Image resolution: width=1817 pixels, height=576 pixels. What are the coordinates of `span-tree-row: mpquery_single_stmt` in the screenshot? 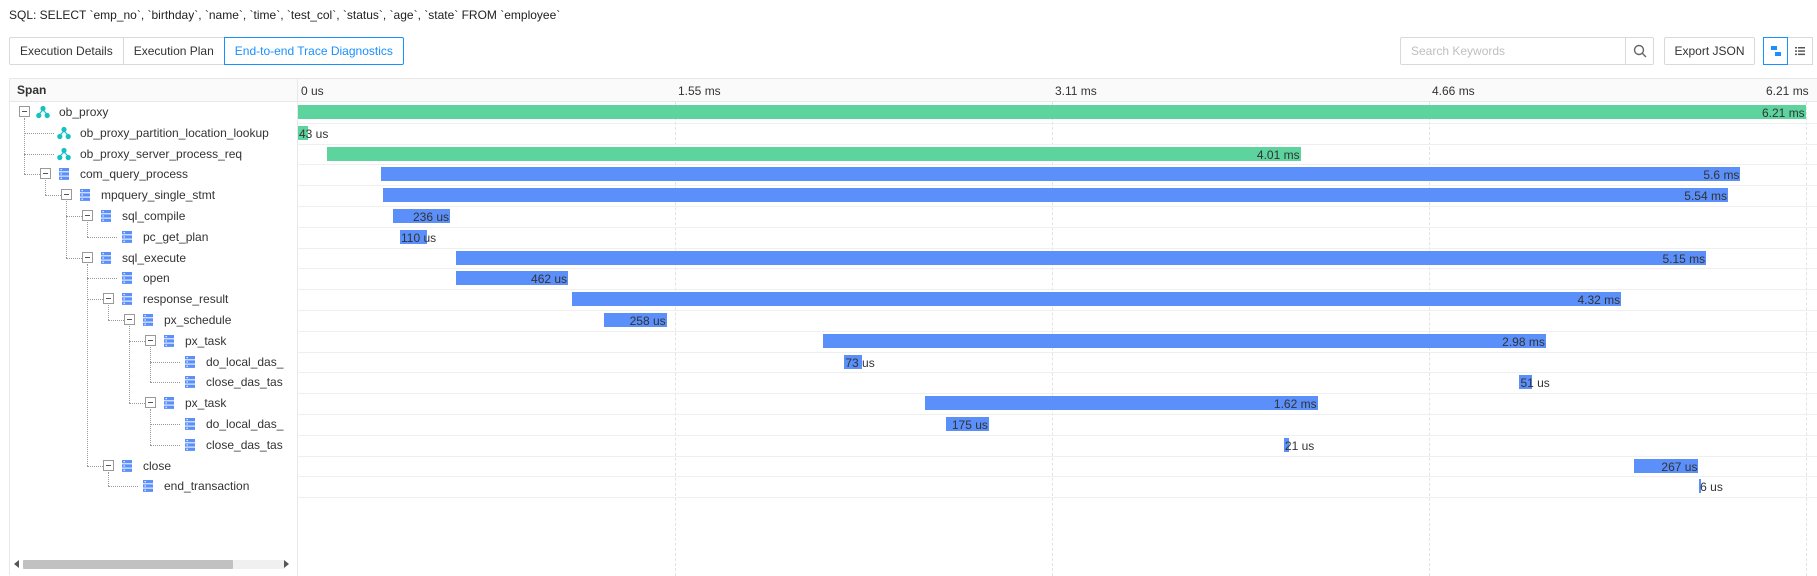 It's located at (153, 195).